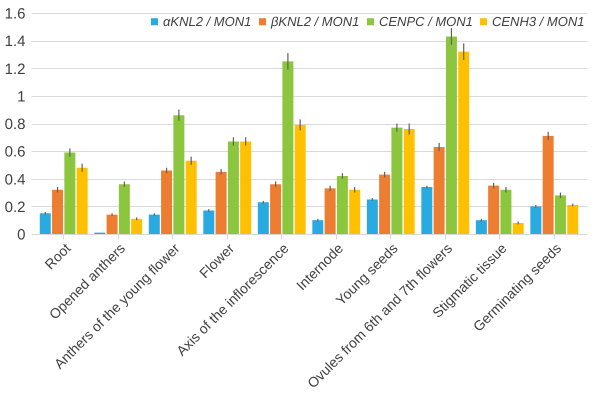  Describe the element at coordinates (15, 152) in the screenshot. I see `y-tick-label: 0.6` at that location.